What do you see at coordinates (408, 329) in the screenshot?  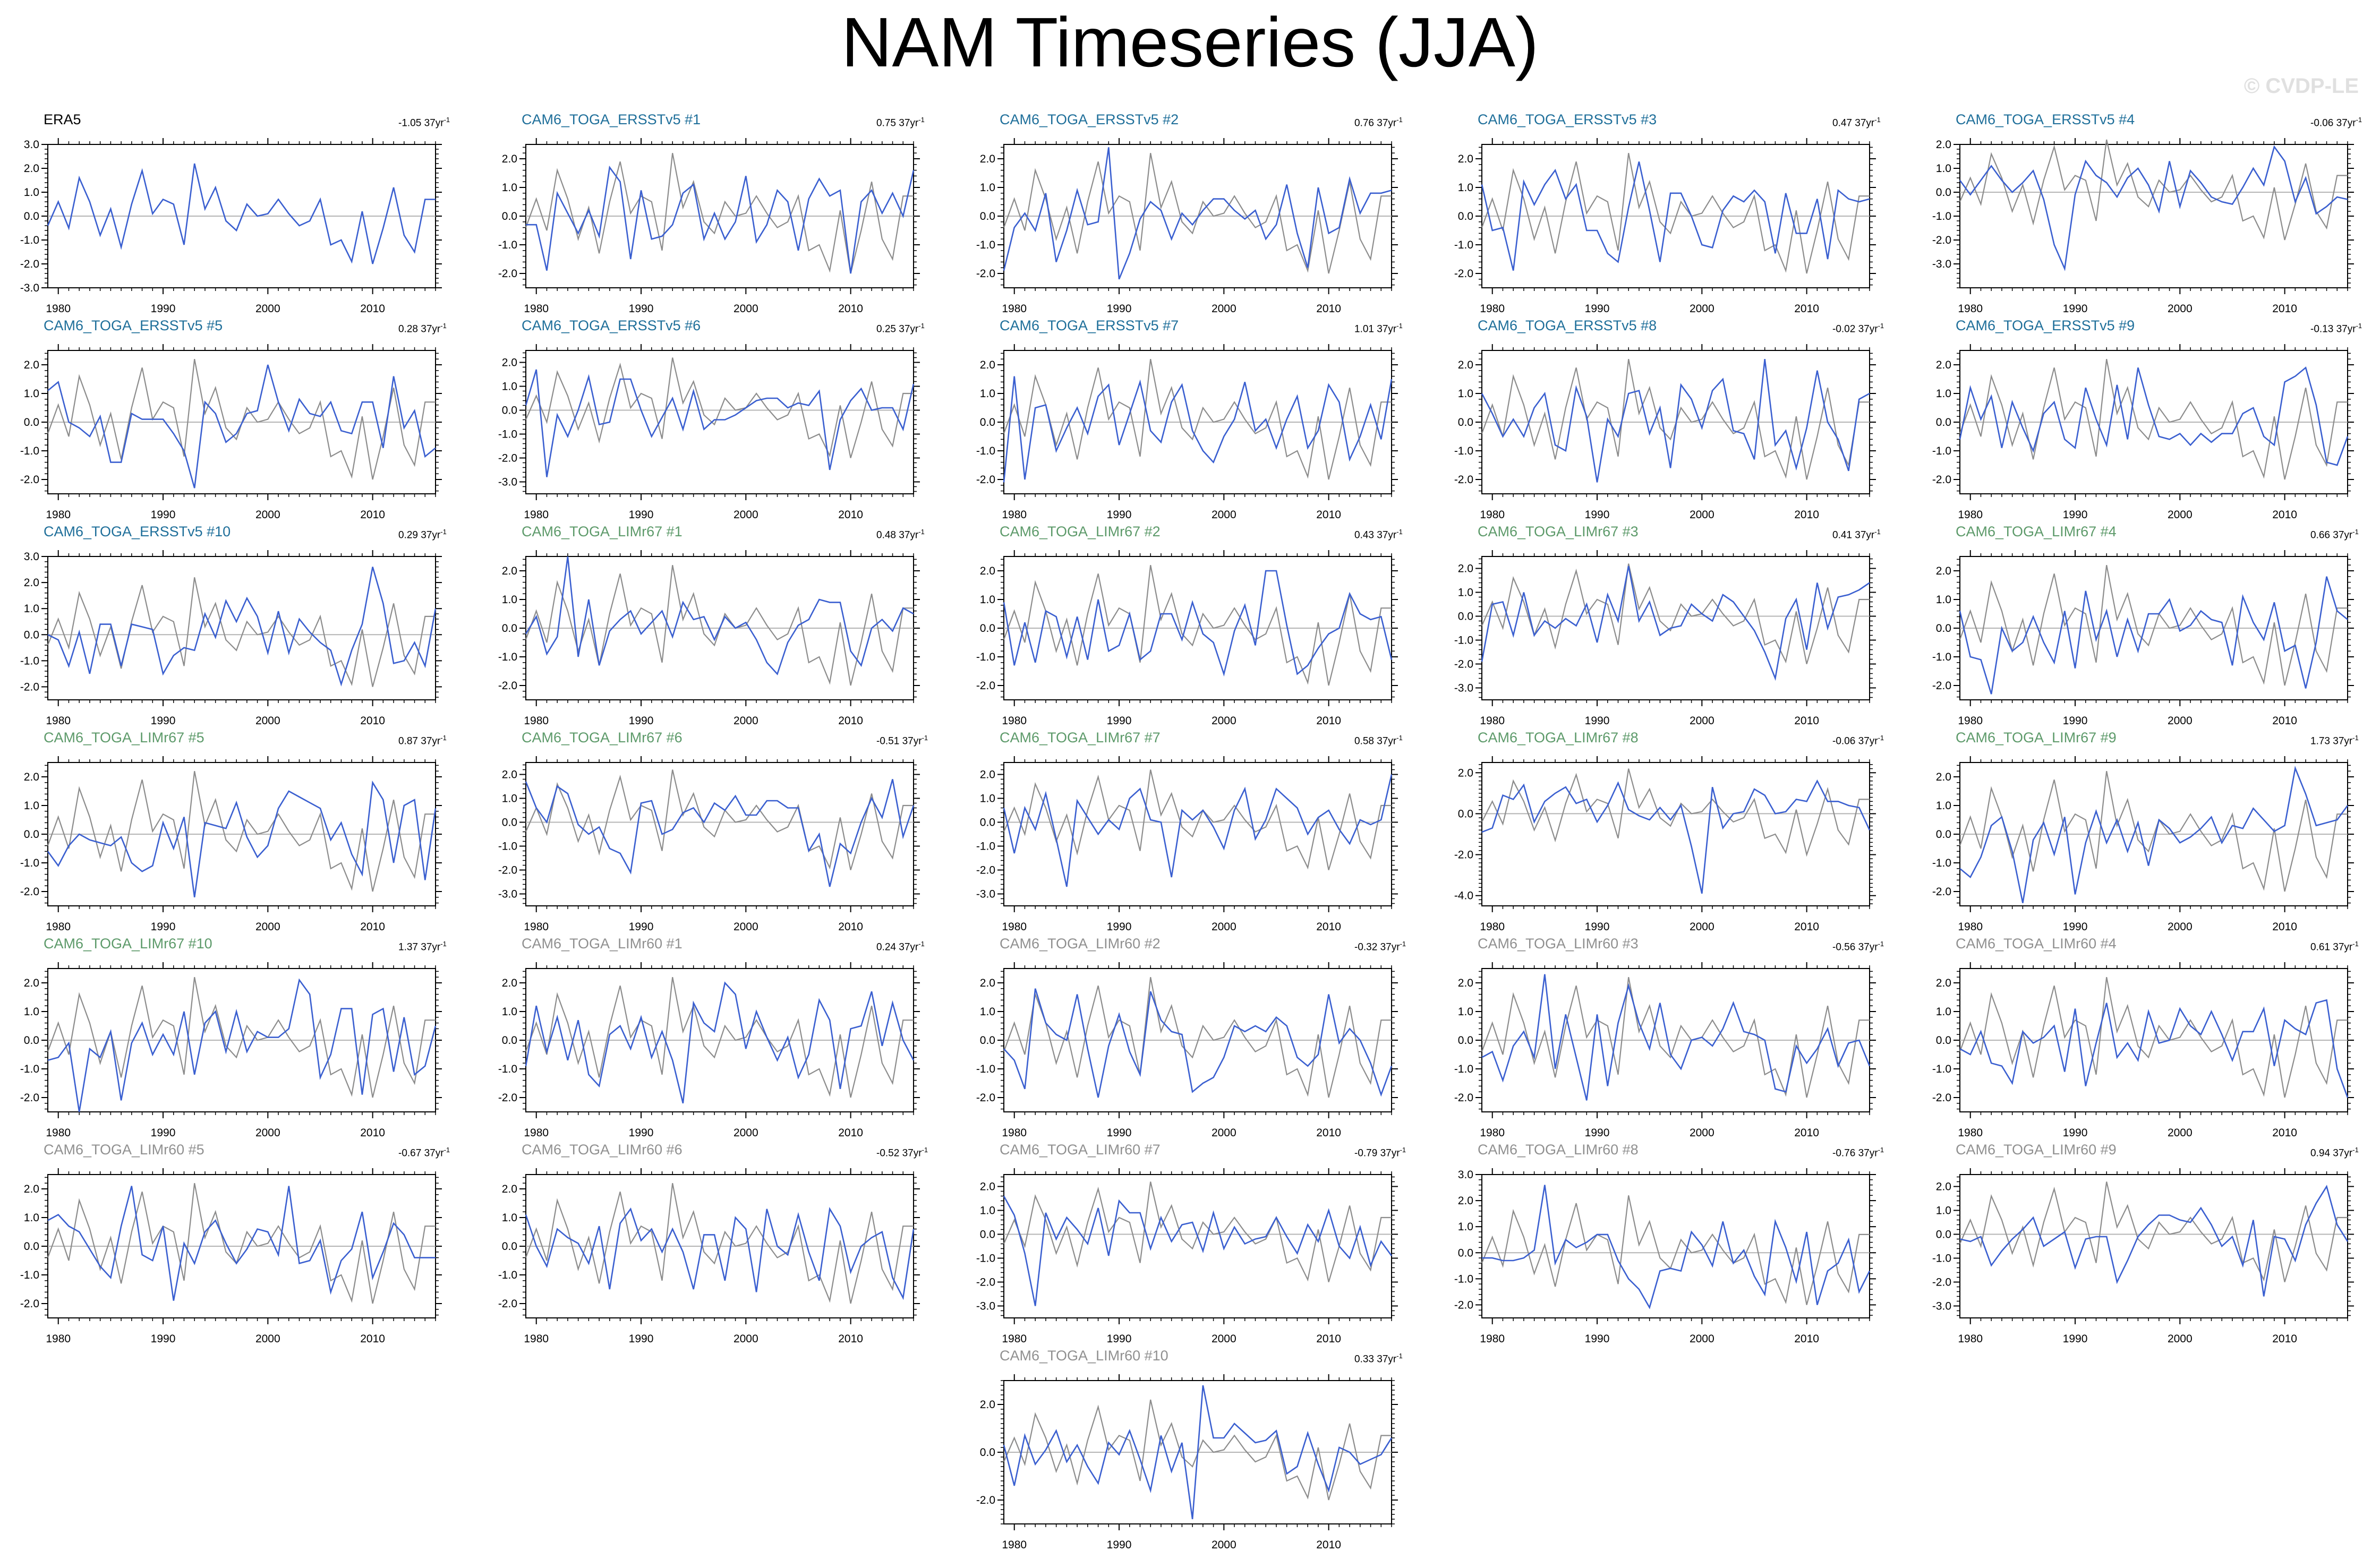 I see `trend-value: 0.28` at bounding box center [408, 329].